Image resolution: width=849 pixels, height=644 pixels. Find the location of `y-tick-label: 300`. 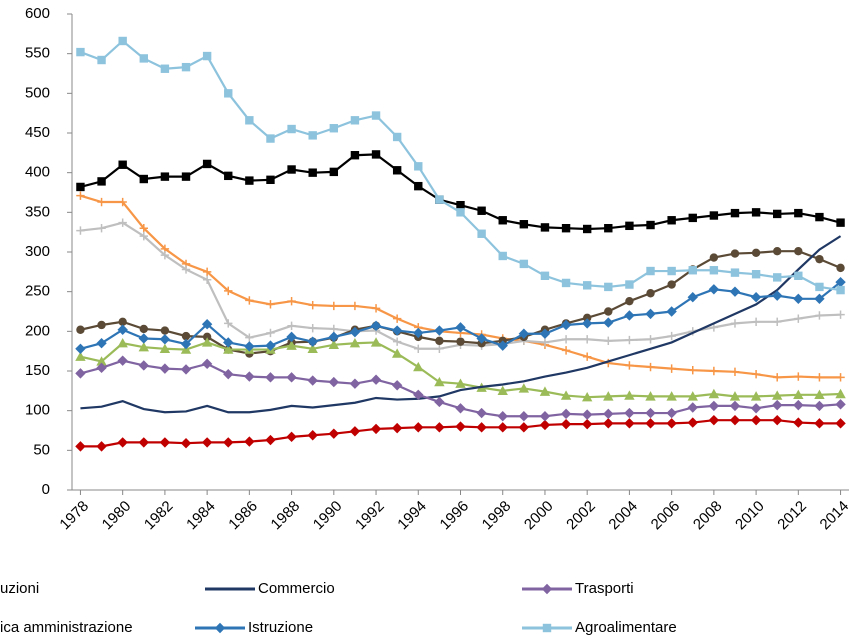

y-tick-label: 300 is located at coordinates (37, 251).